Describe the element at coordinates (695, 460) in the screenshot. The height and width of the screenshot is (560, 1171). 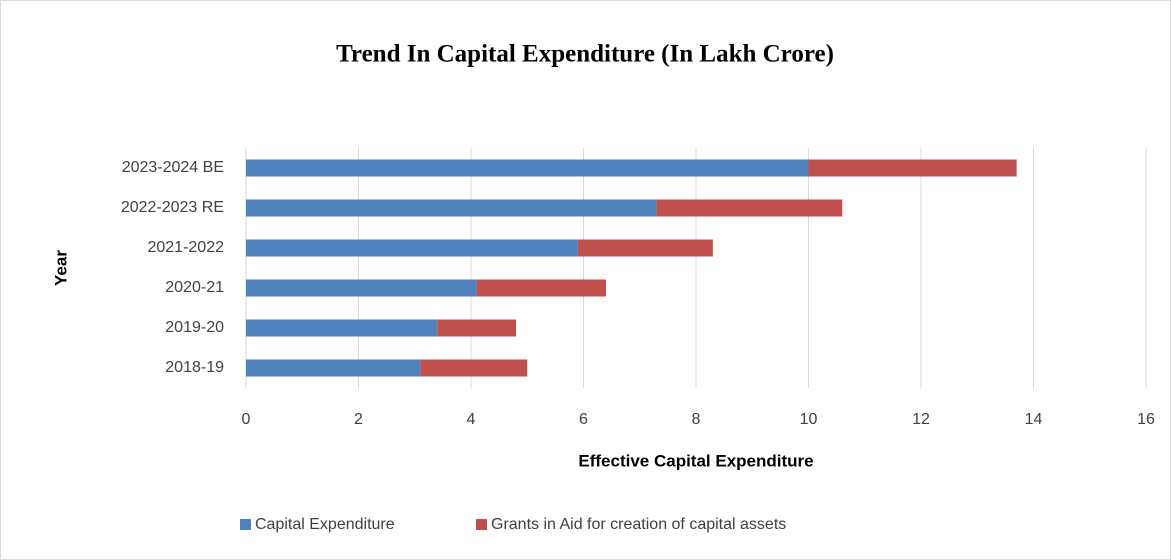
I see `x-axis-title: Effective Capital Expenditure` at that location.